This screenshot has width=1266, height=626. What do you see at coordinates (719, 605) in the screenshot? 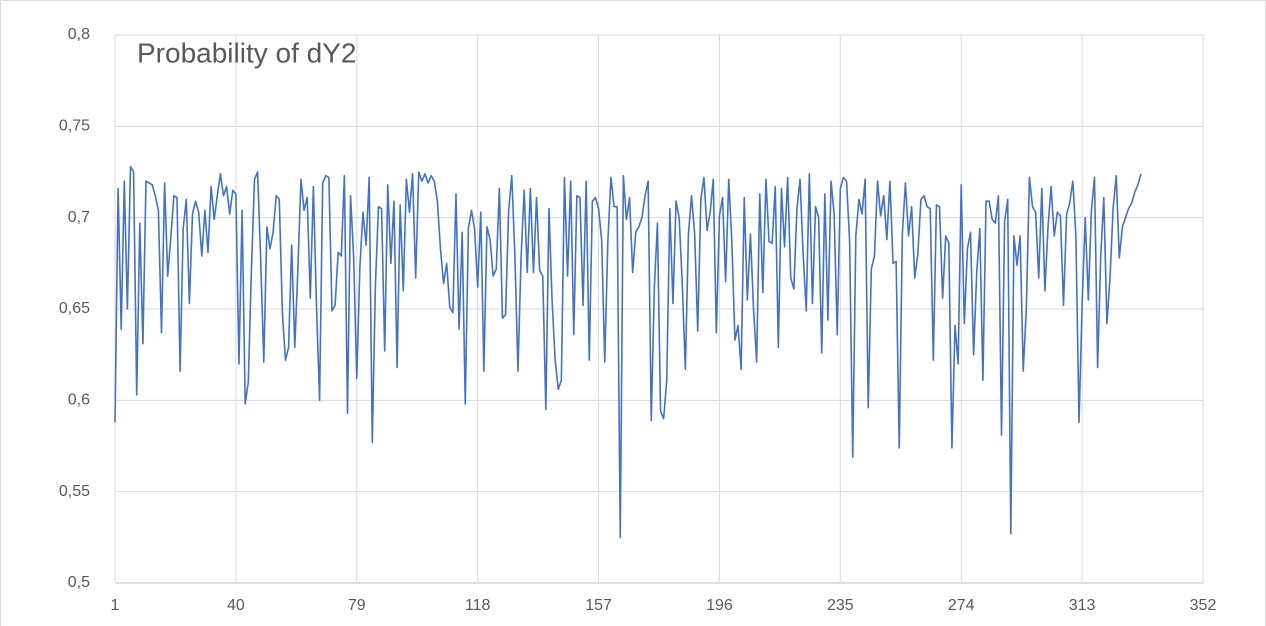
I see `x-tick-label: 196` at bounding box center [719, 605].